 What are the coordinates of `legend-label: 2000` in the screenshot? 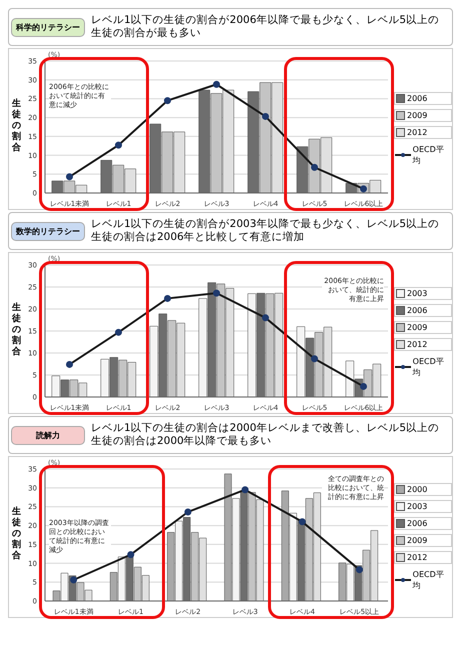 It's located at (417, 489).